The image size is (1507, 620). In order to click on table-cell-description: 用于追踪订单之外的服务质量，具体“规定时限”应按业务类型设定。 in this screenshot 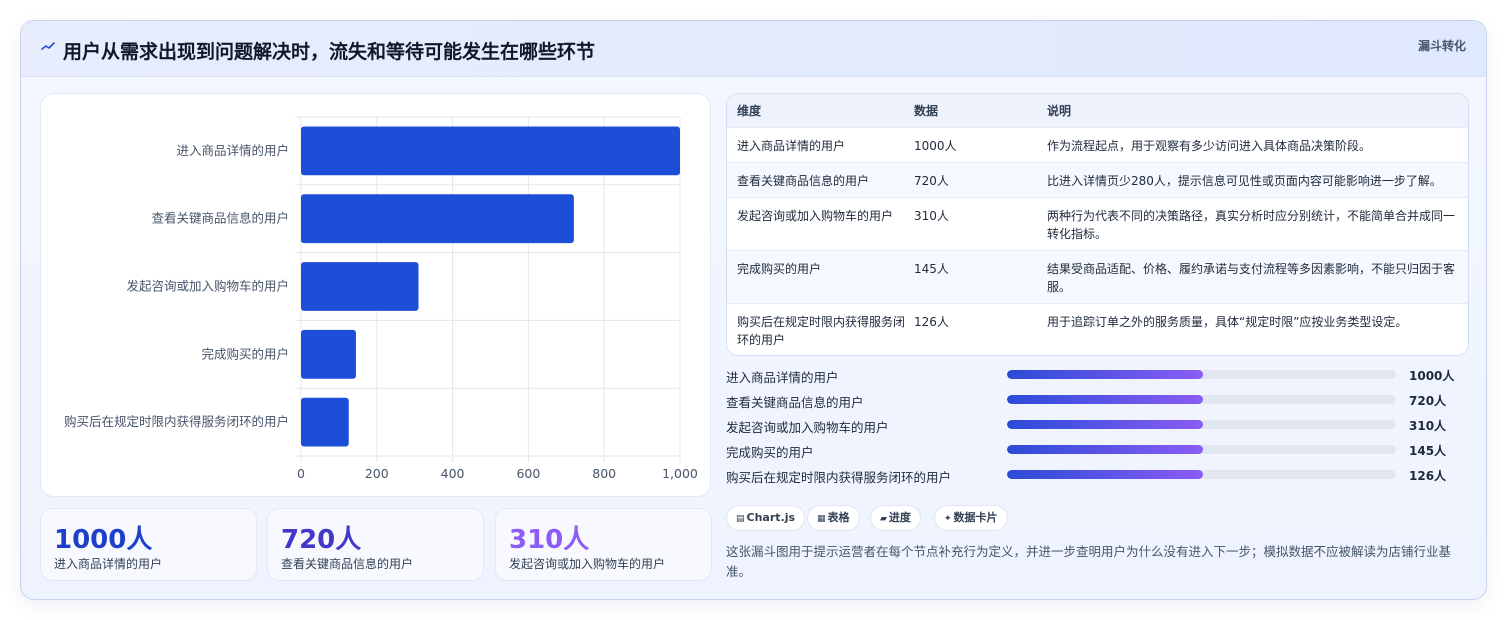, I will do `click(1227, 322)`.